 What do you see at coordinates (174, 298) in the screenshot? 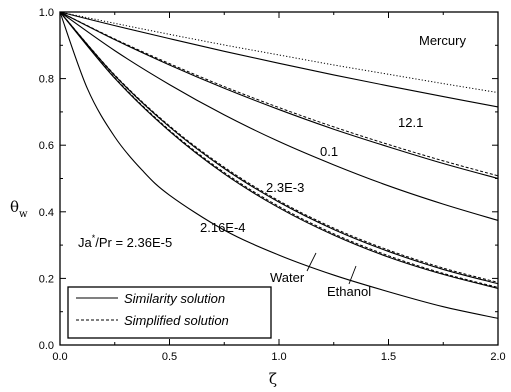
I see `legend-label-similarity: Similarity solution` at bounding box center [174, 298].